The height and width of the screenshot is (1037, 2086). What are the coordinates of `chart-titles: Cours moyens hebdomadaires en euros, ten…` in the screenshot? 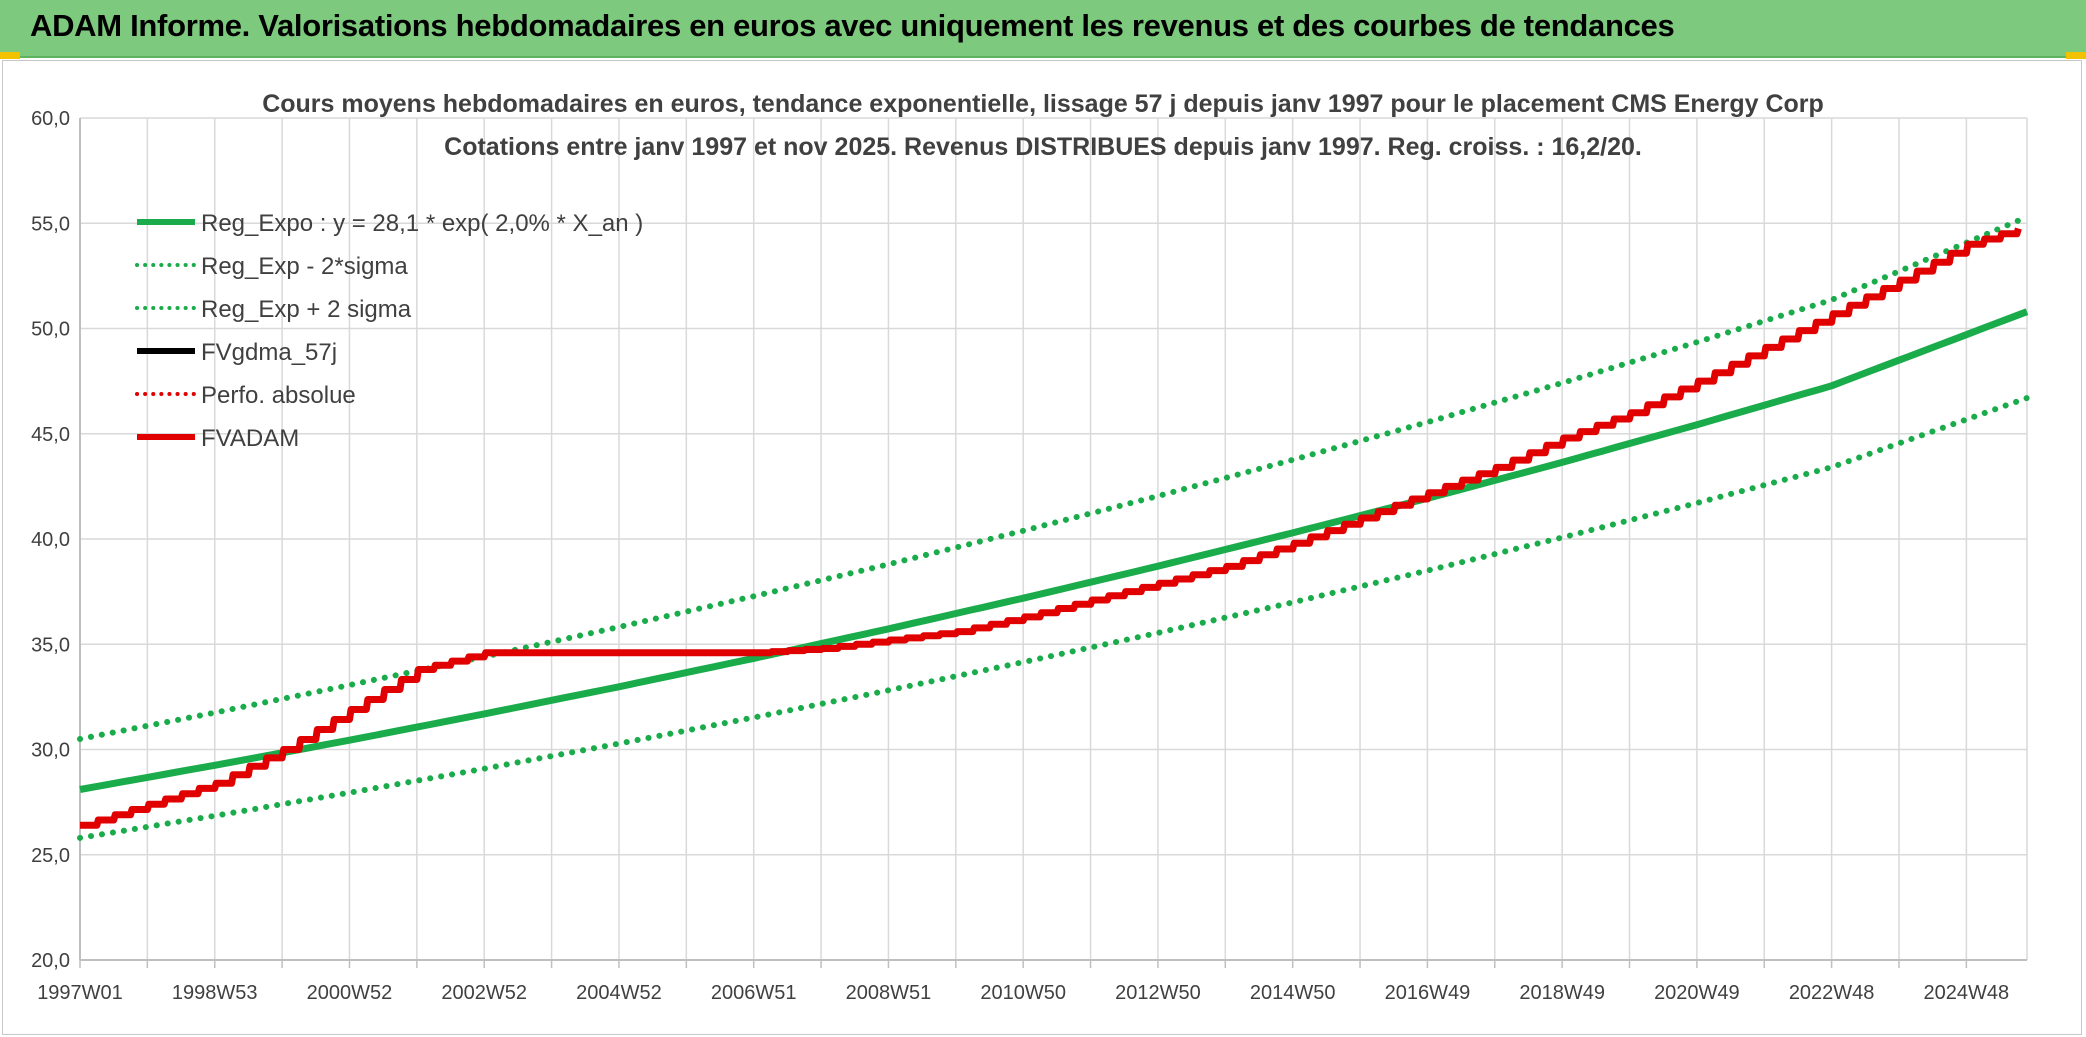 It's located at (1043, 125).